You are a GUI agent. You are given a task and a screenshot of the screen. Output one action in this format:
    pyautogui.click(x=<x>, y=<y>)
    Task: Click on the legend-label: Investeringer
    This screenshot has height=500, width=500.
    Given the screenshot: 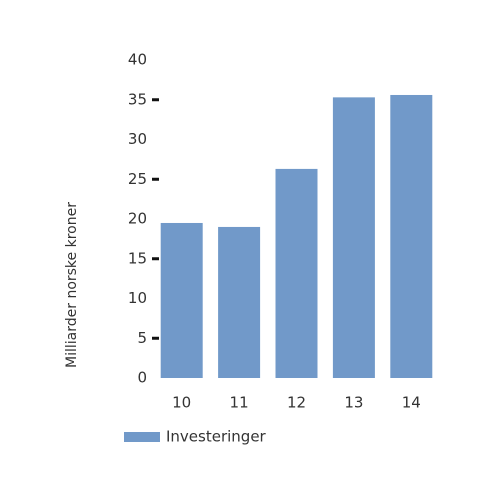 What is the action you would take?
    pyautogui.click(x=216, y=437)
    